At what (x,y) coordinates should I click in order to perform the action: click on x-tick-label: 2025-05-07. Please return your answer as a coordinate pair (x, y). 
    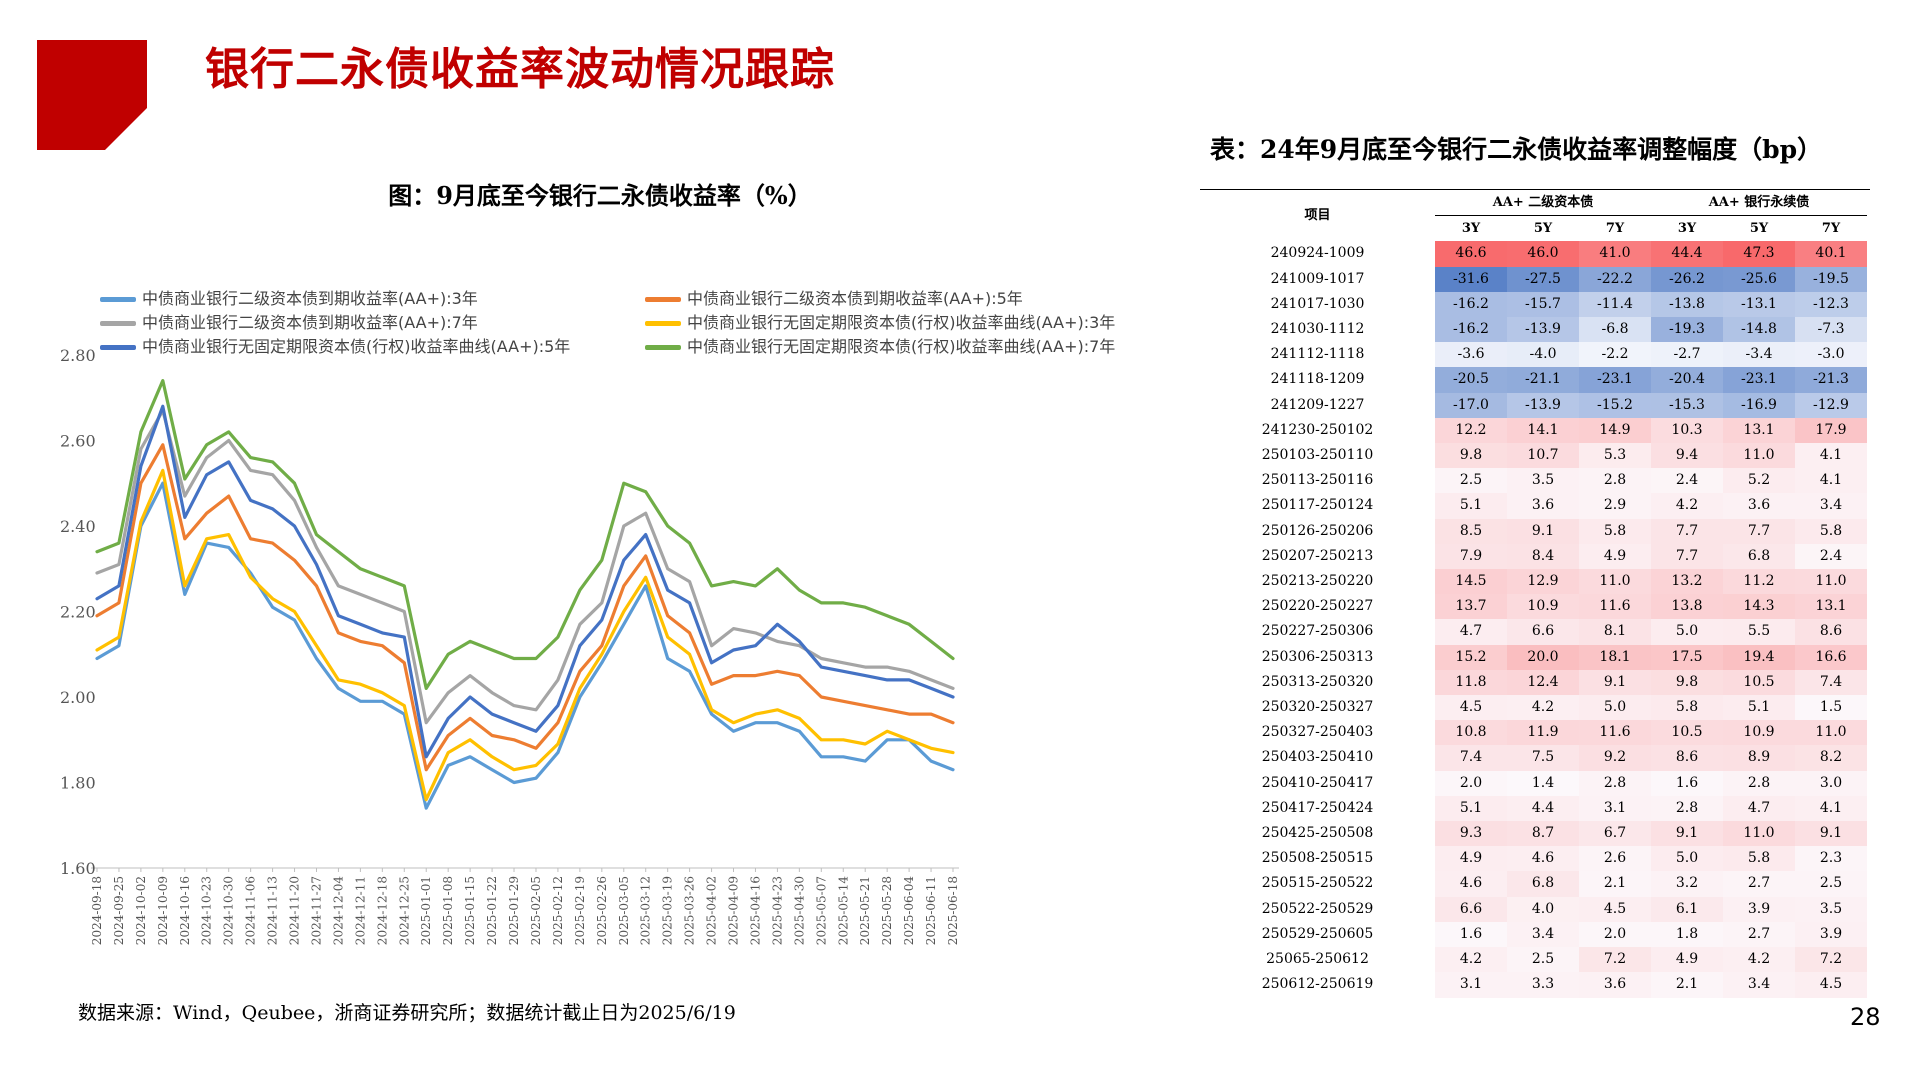
    Looking at the image, I should click on (821, 910).